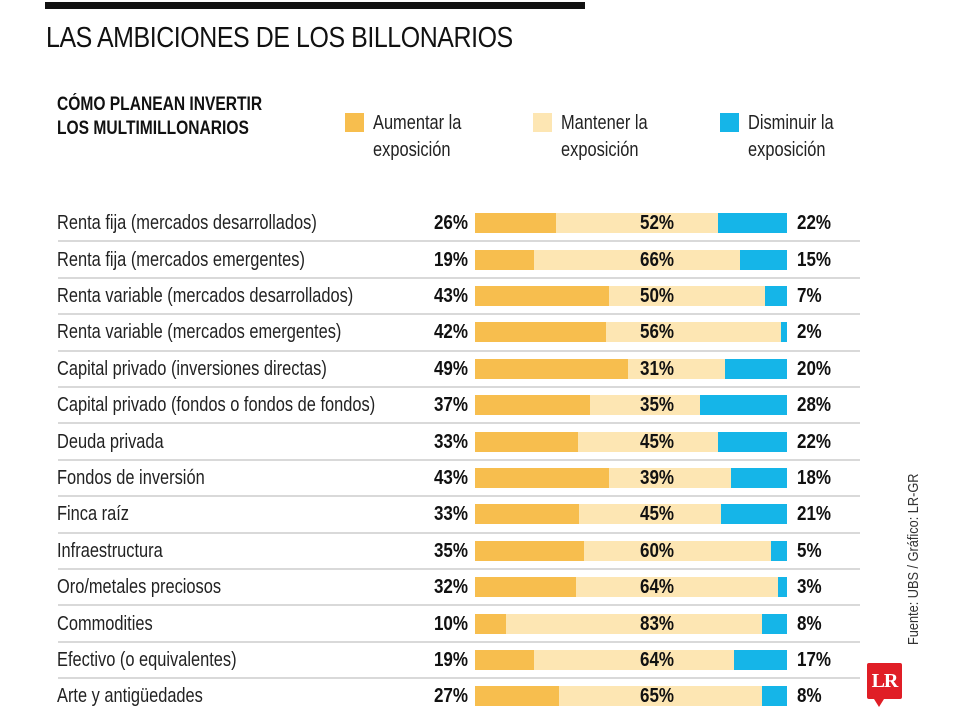  Describe the element at coordinates (315, 5) in the screenshot. I see `title-rule` at that location.